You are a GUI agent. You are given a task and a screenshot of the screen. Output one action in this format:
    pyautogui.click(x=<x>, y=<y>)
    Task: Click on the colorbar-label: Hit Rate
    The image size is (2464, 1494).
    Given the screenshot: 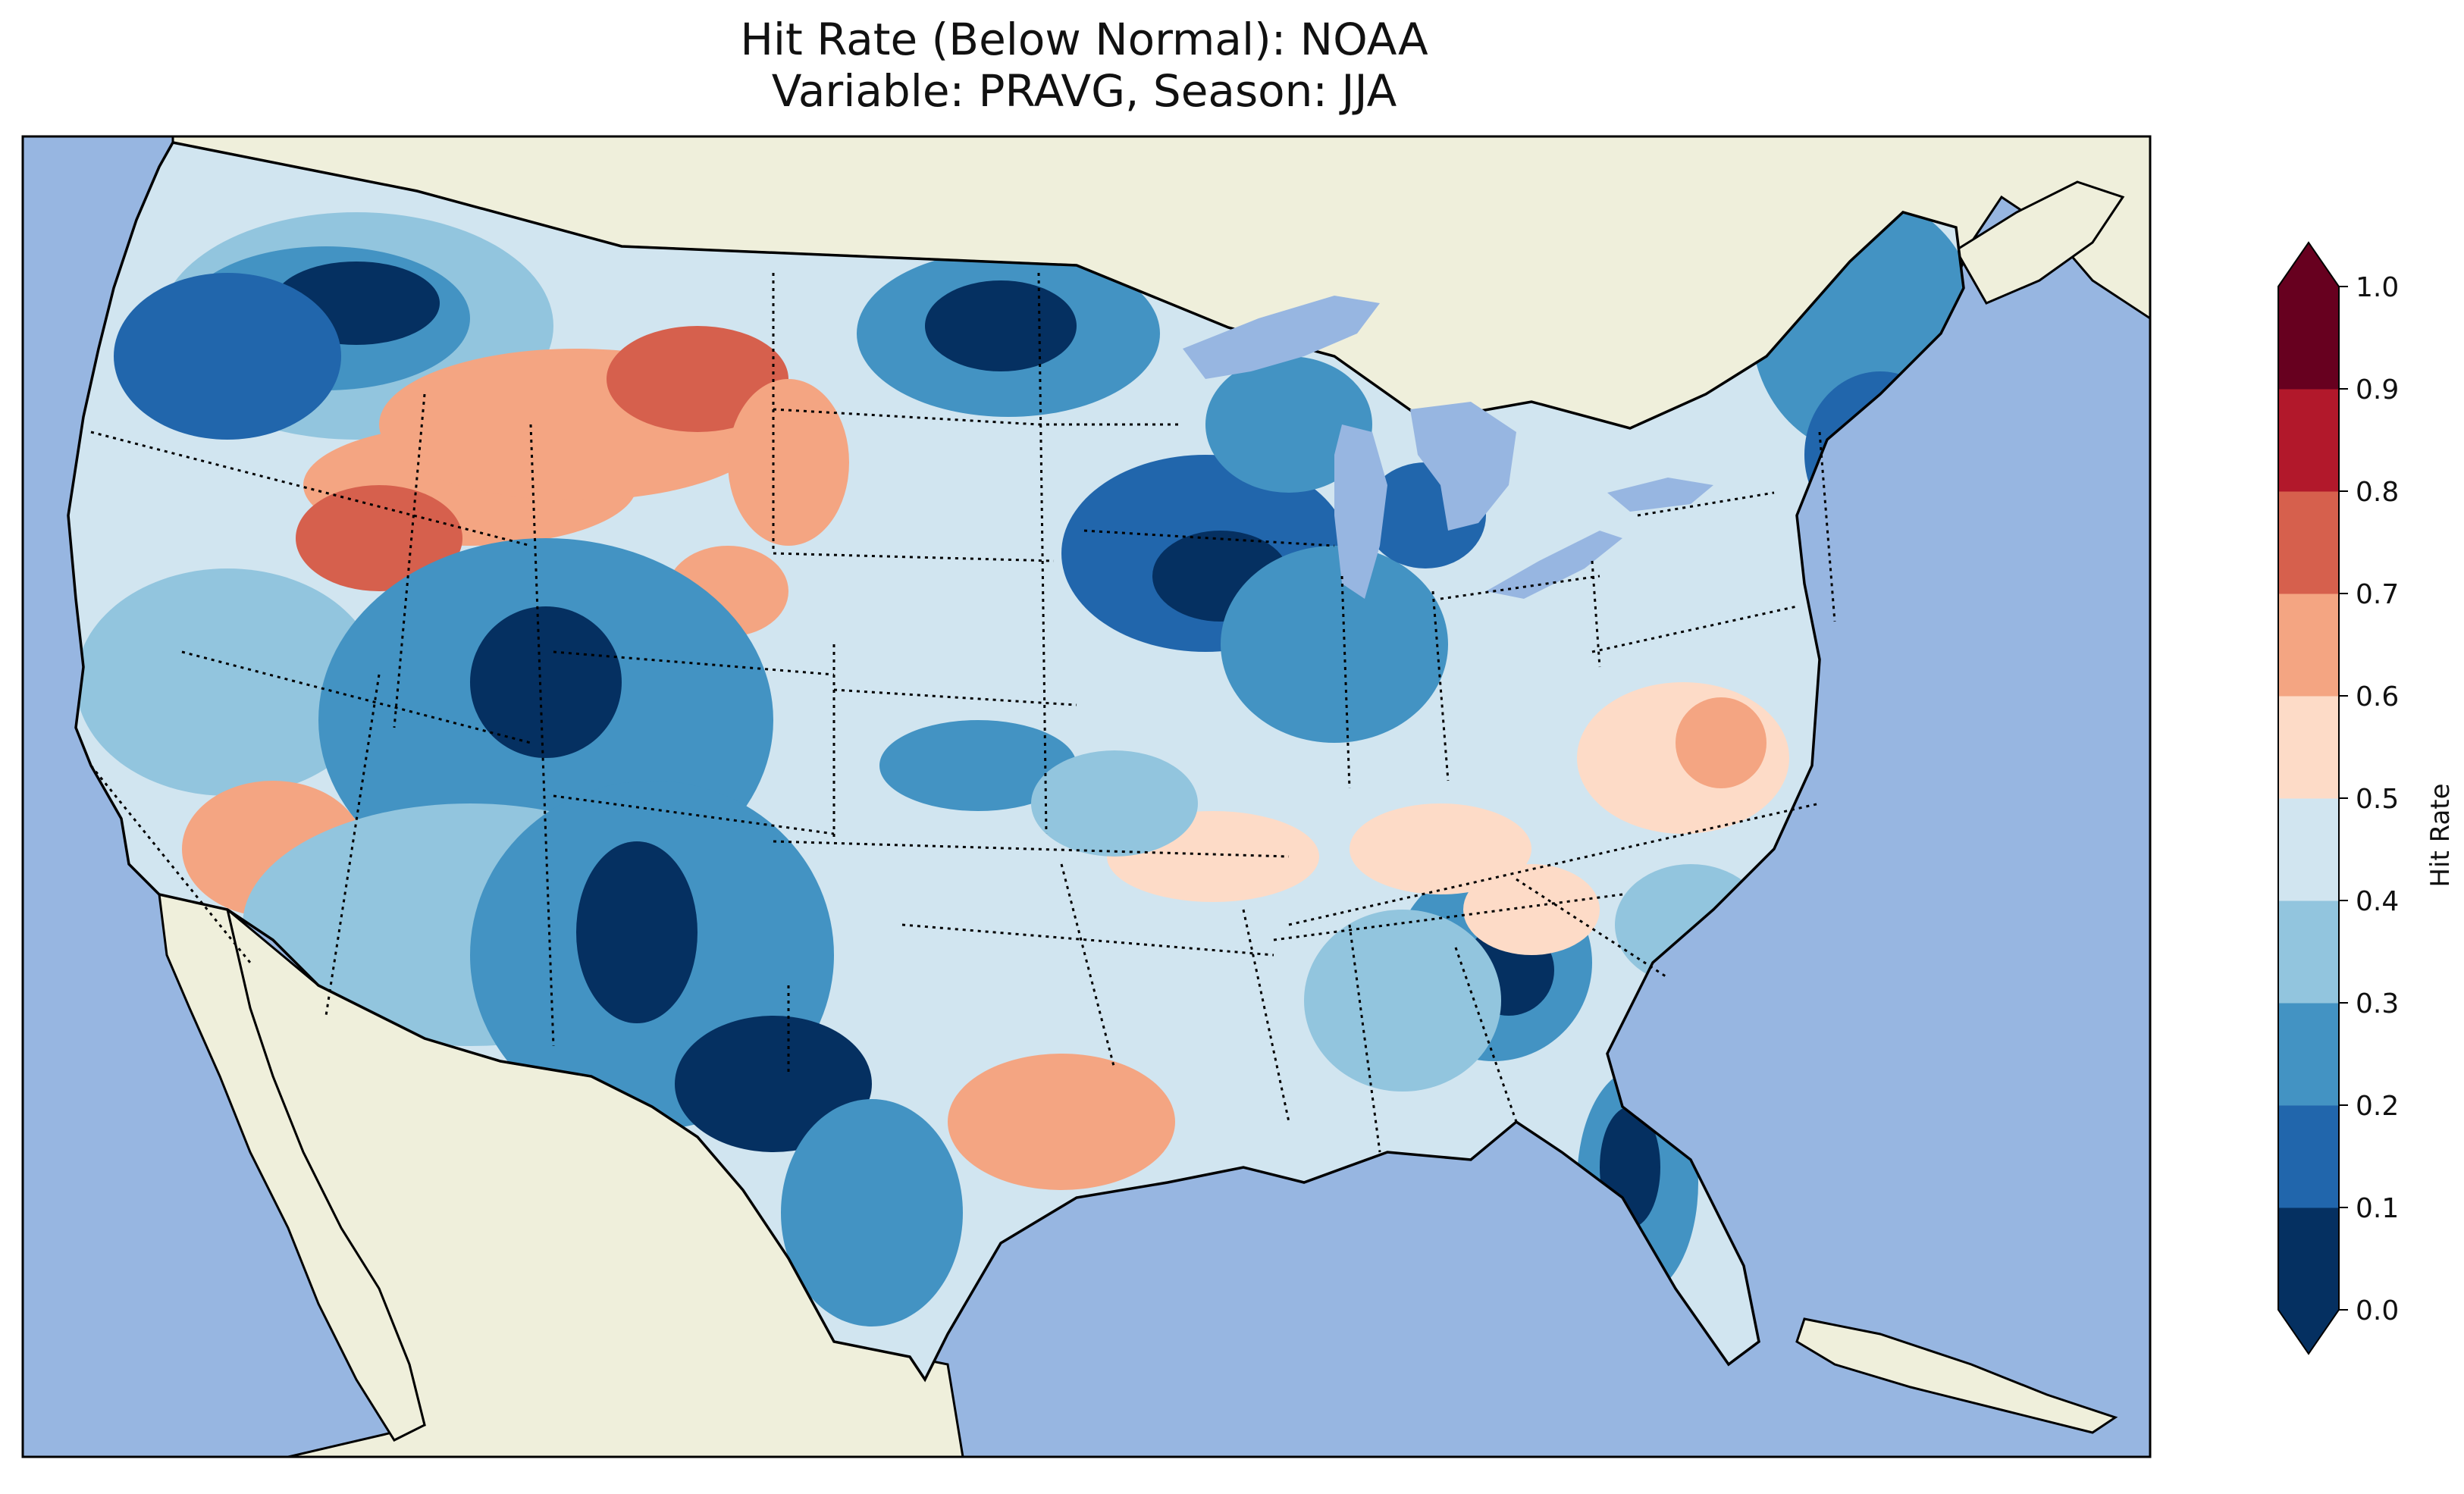 What is the action you would take?
    pyautogui.click(x=2441, y=835)
    